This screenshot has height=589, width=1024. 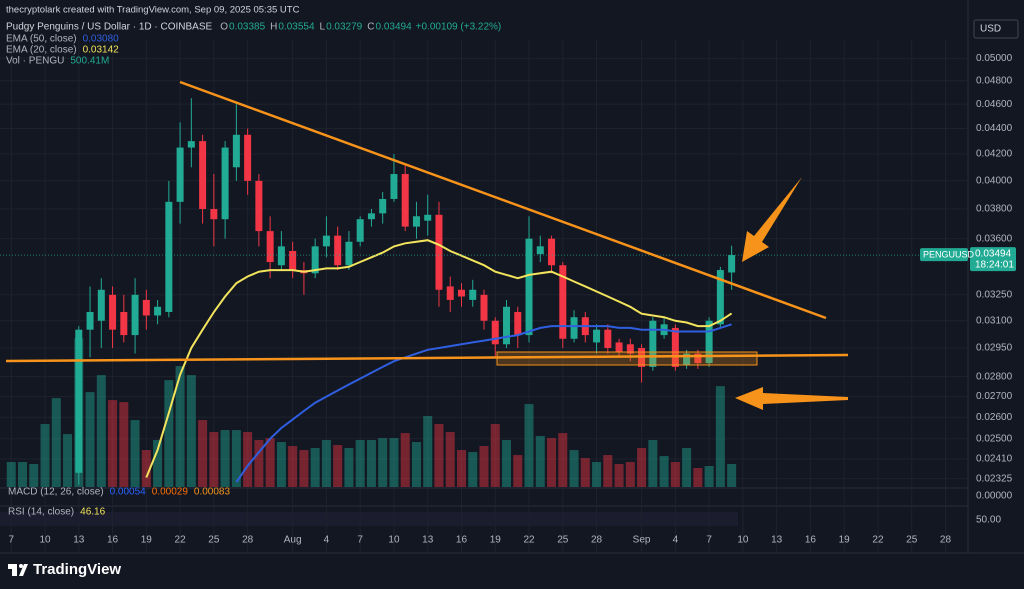 I want to click on arrow, so click(x=791, y=398).